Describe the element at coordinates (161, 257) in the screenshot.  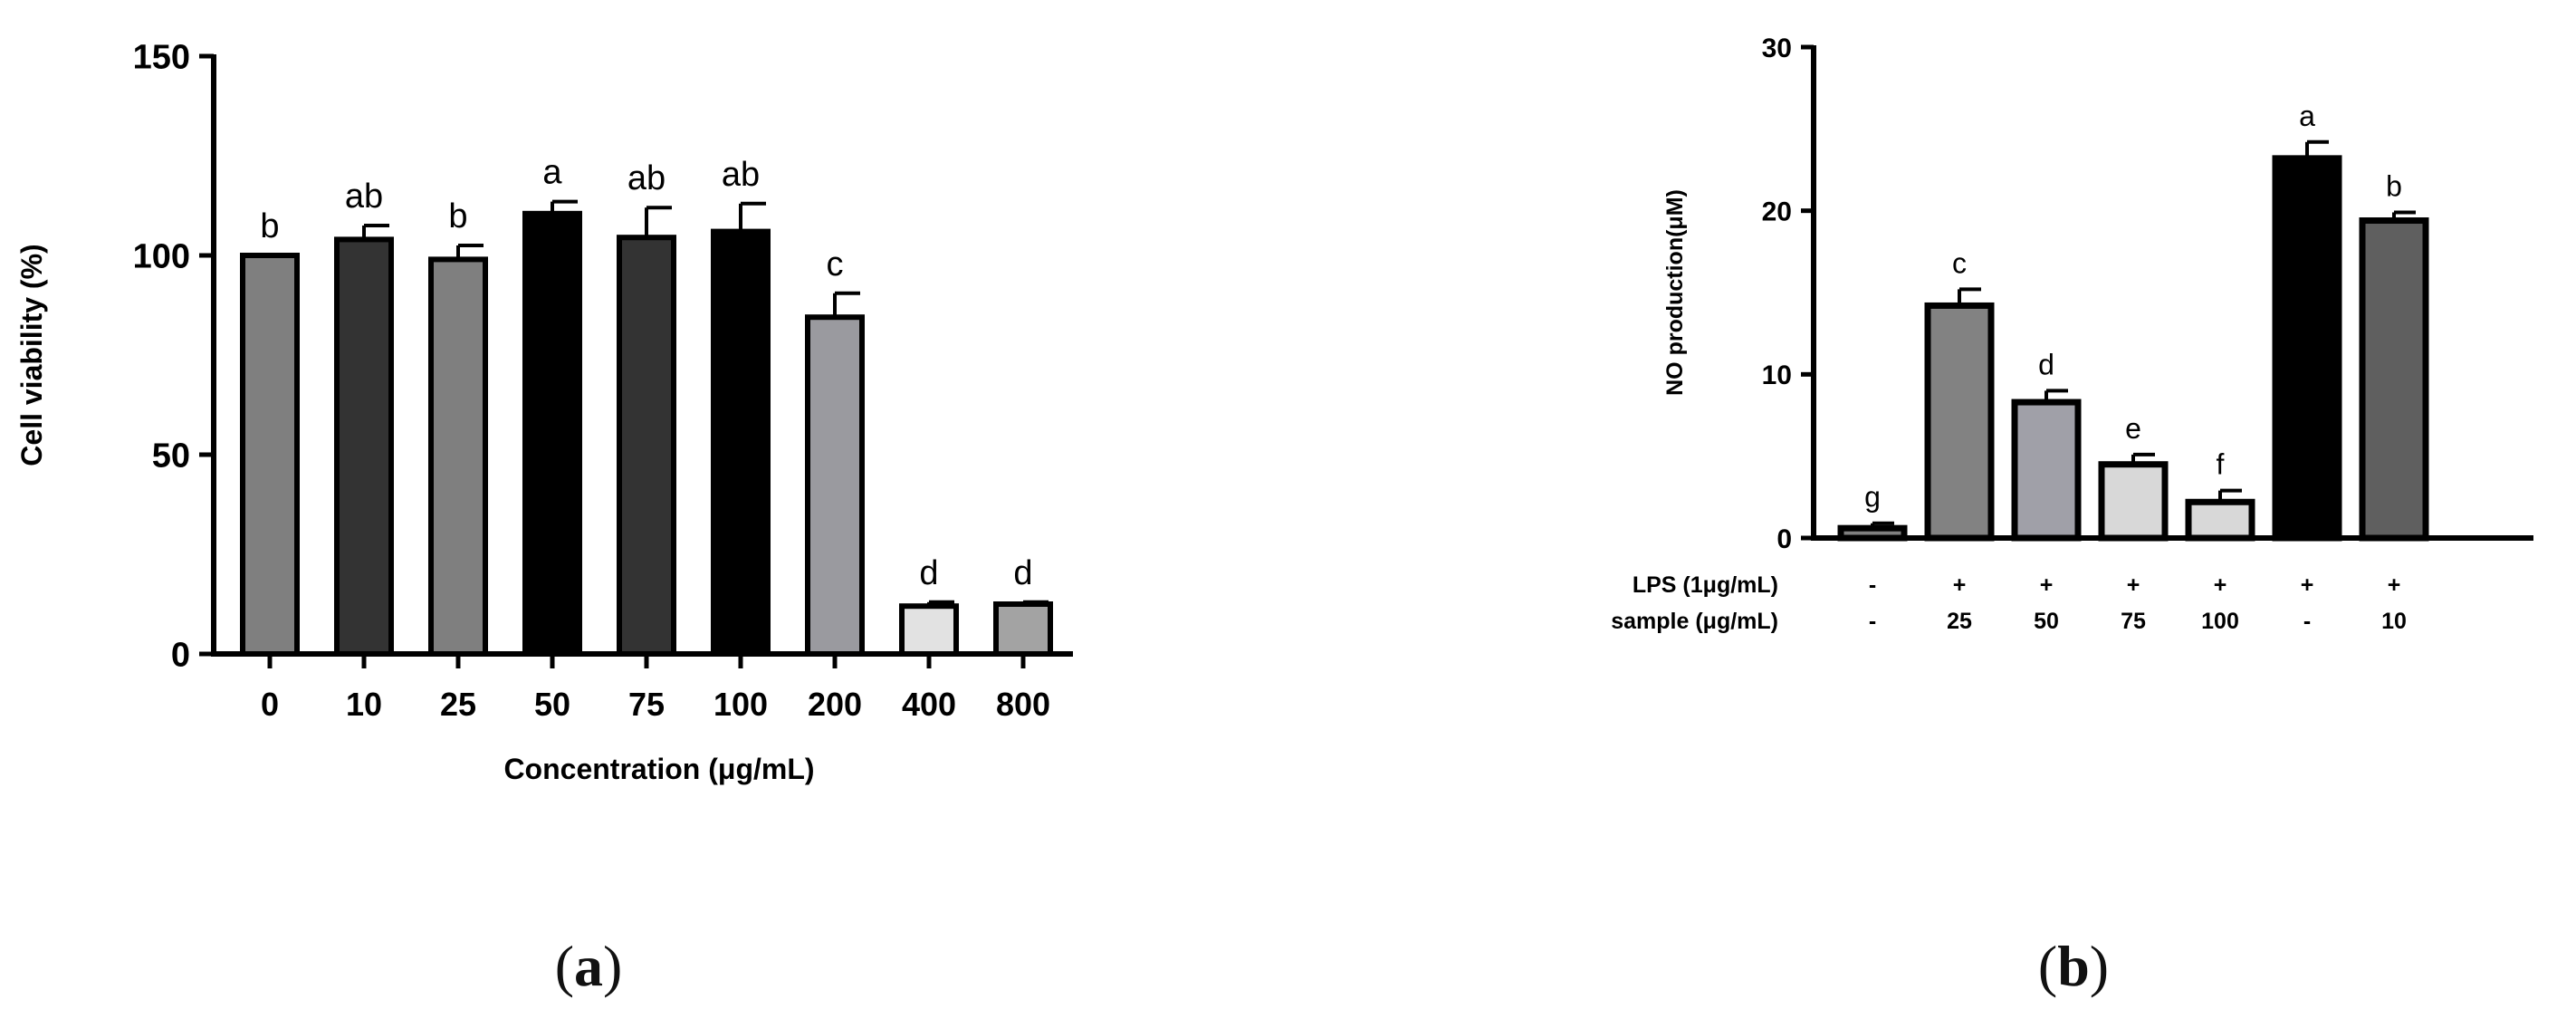
I see `y-tick-label: 100` at that location.